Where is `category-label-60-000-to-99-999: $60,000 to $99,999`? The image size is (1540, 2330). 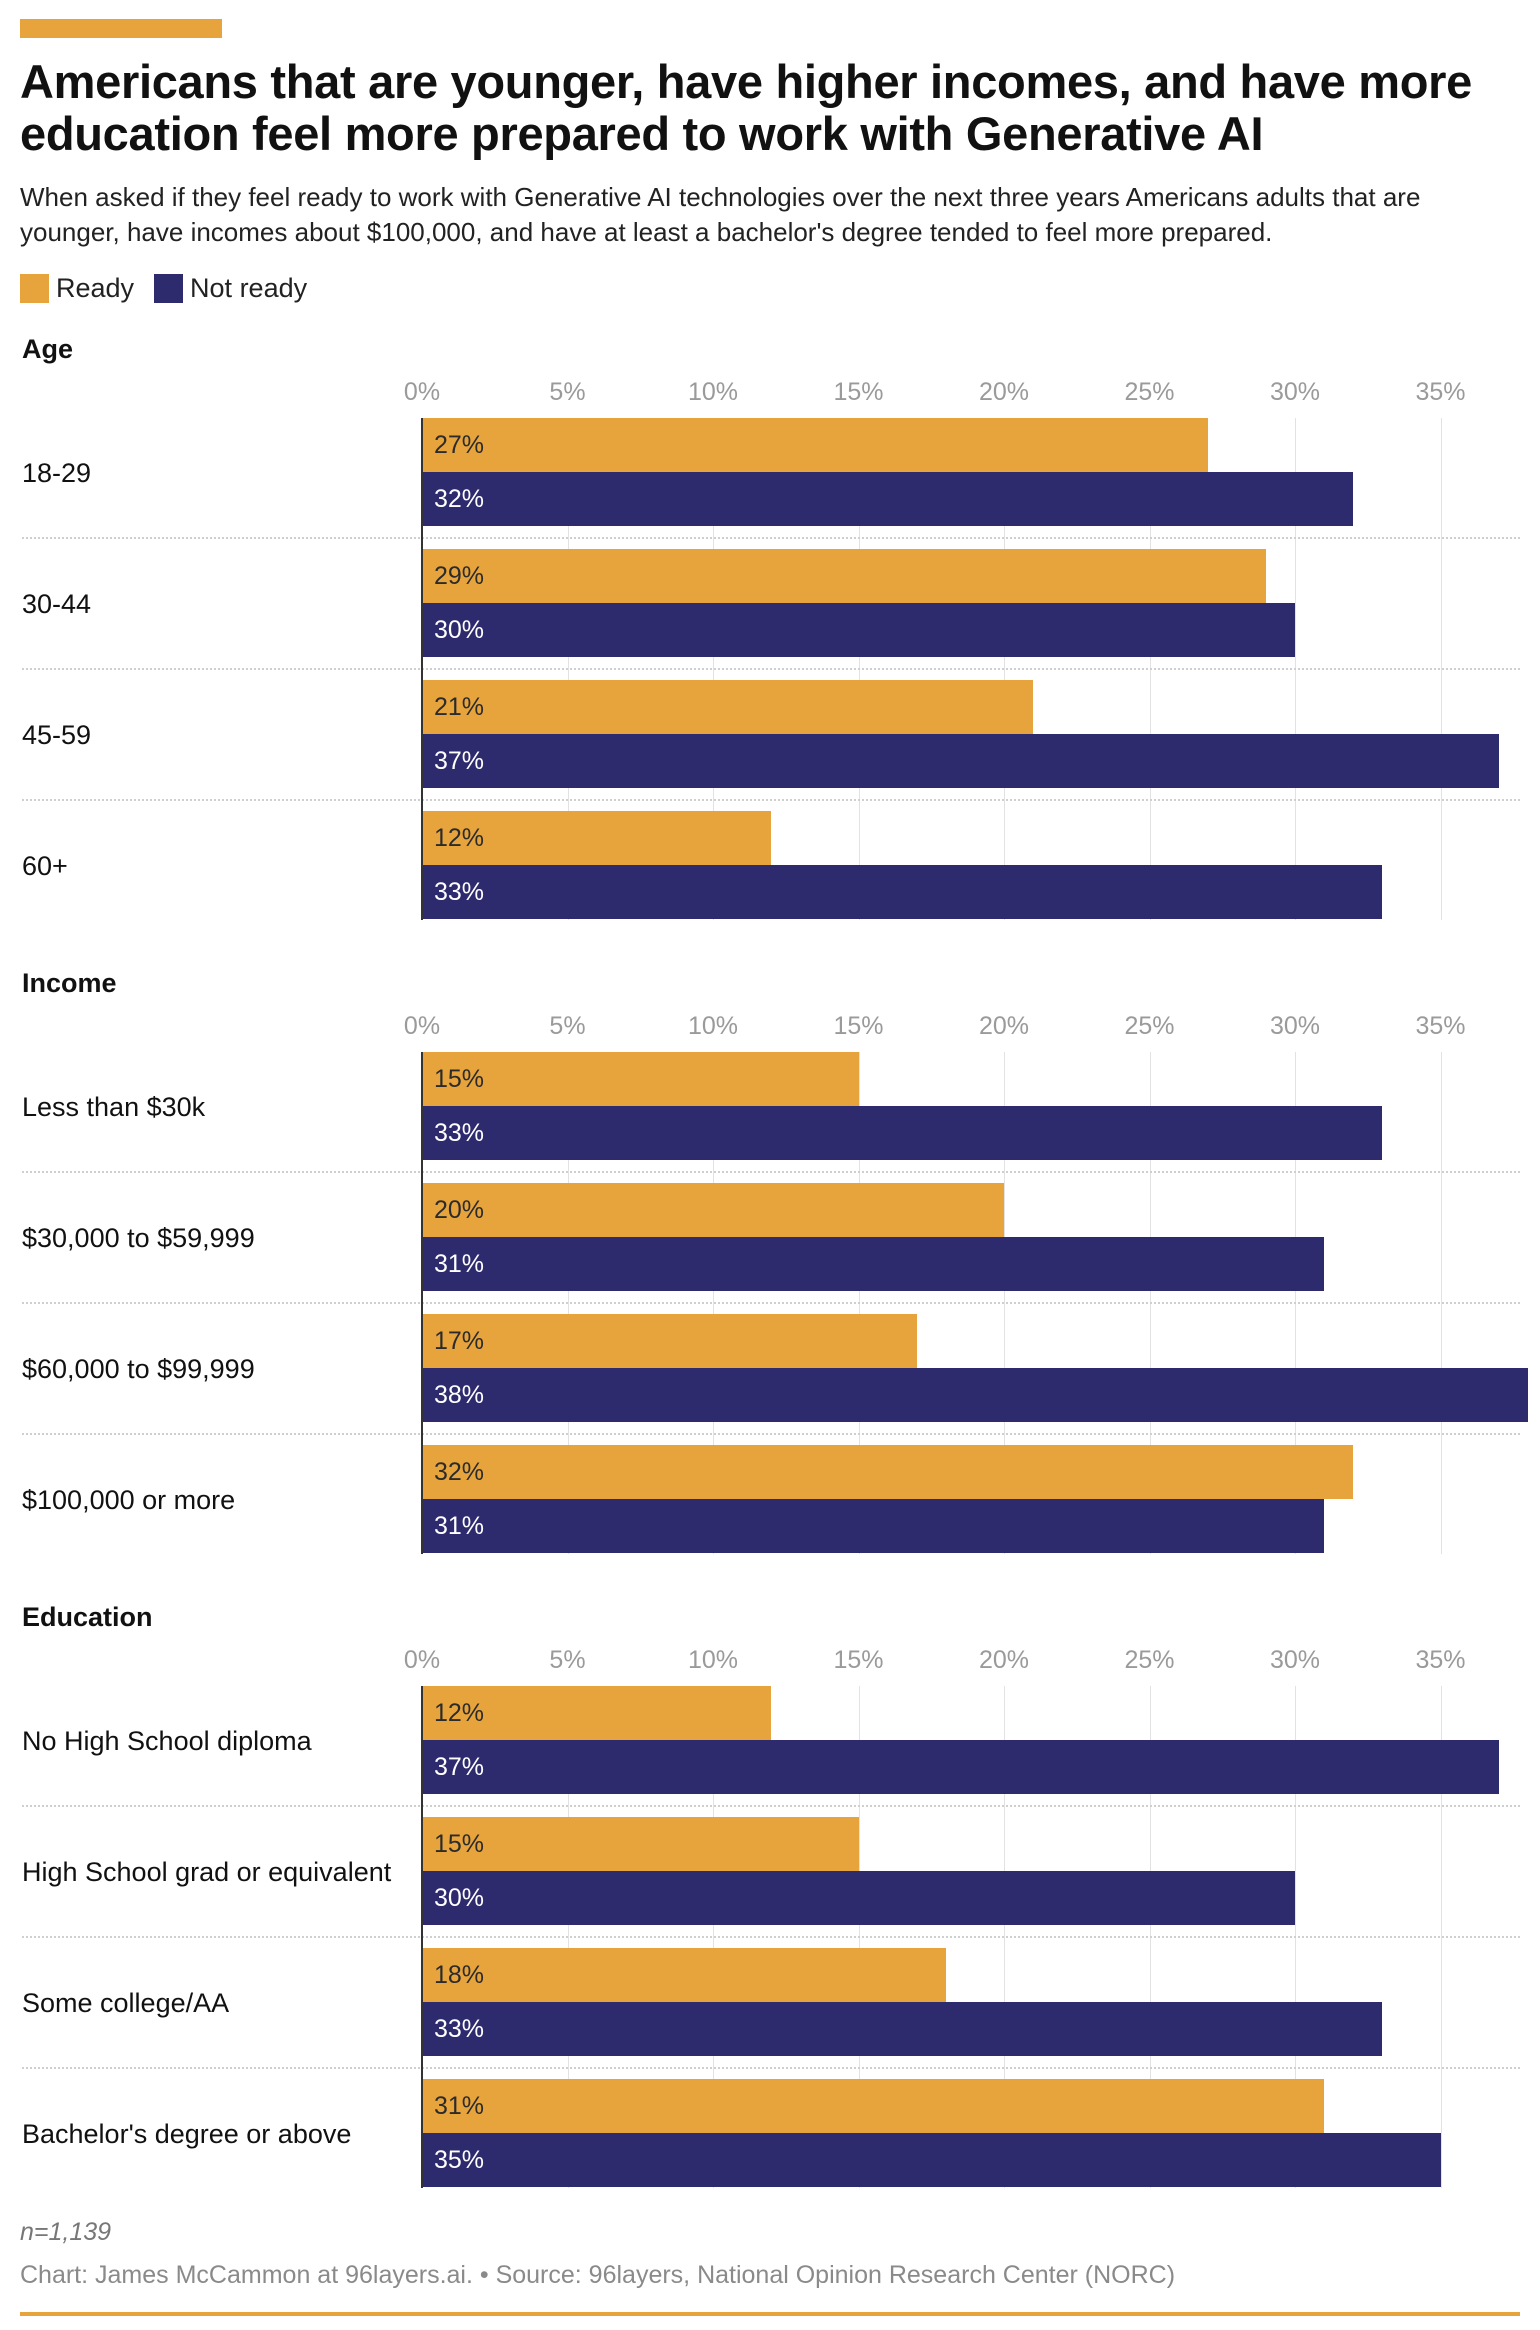 category-label-60-000-to-99-999: $60,000 to $99,999 is located at coordinates (138, 1369).